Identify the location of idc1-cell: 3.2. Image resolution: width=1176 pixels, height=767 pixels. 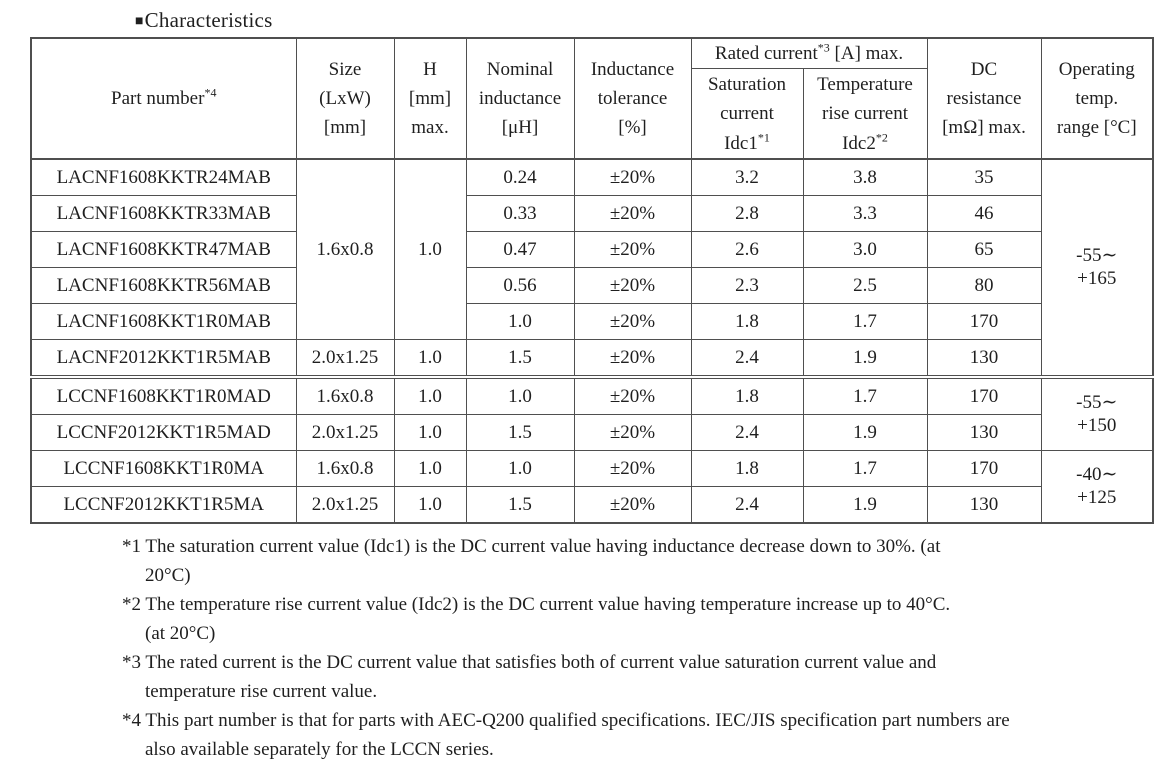
(747, 177).